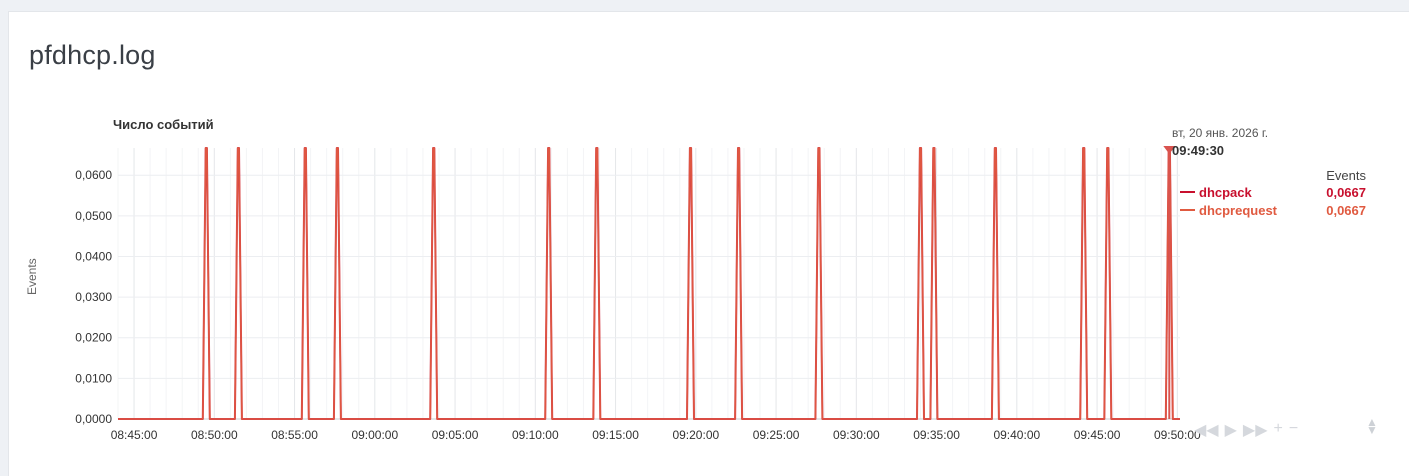  What do you see at coordinates (776, 435) in the screenshot?
I see `x-tick-label: 09:25:00` at bounding box center [776, 435].